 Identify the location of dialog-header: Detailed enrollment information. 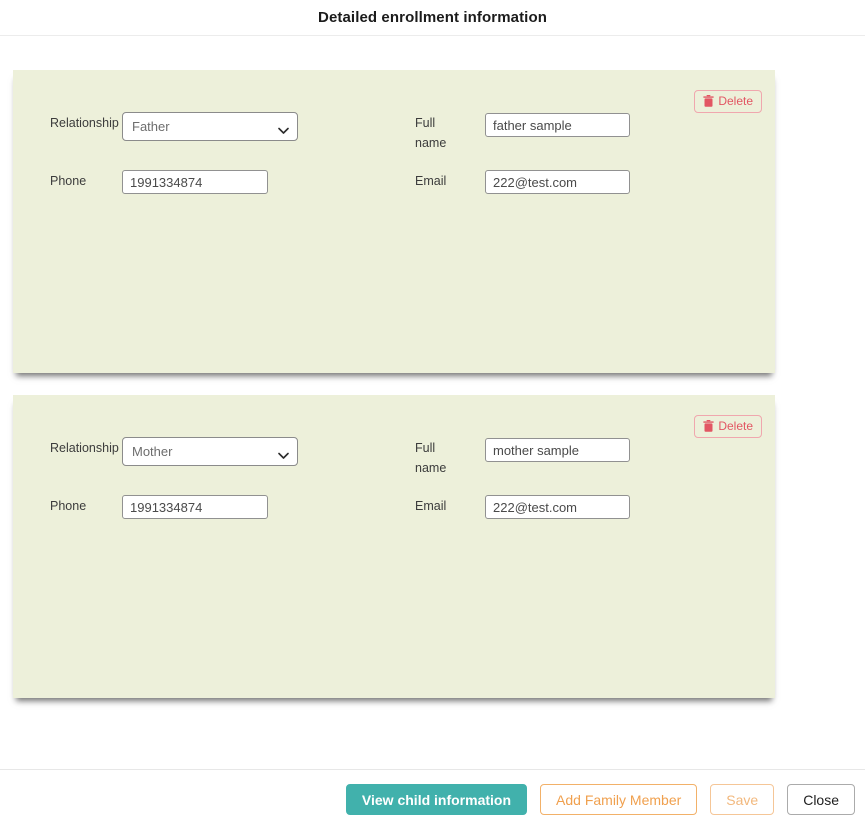
(432, 18).